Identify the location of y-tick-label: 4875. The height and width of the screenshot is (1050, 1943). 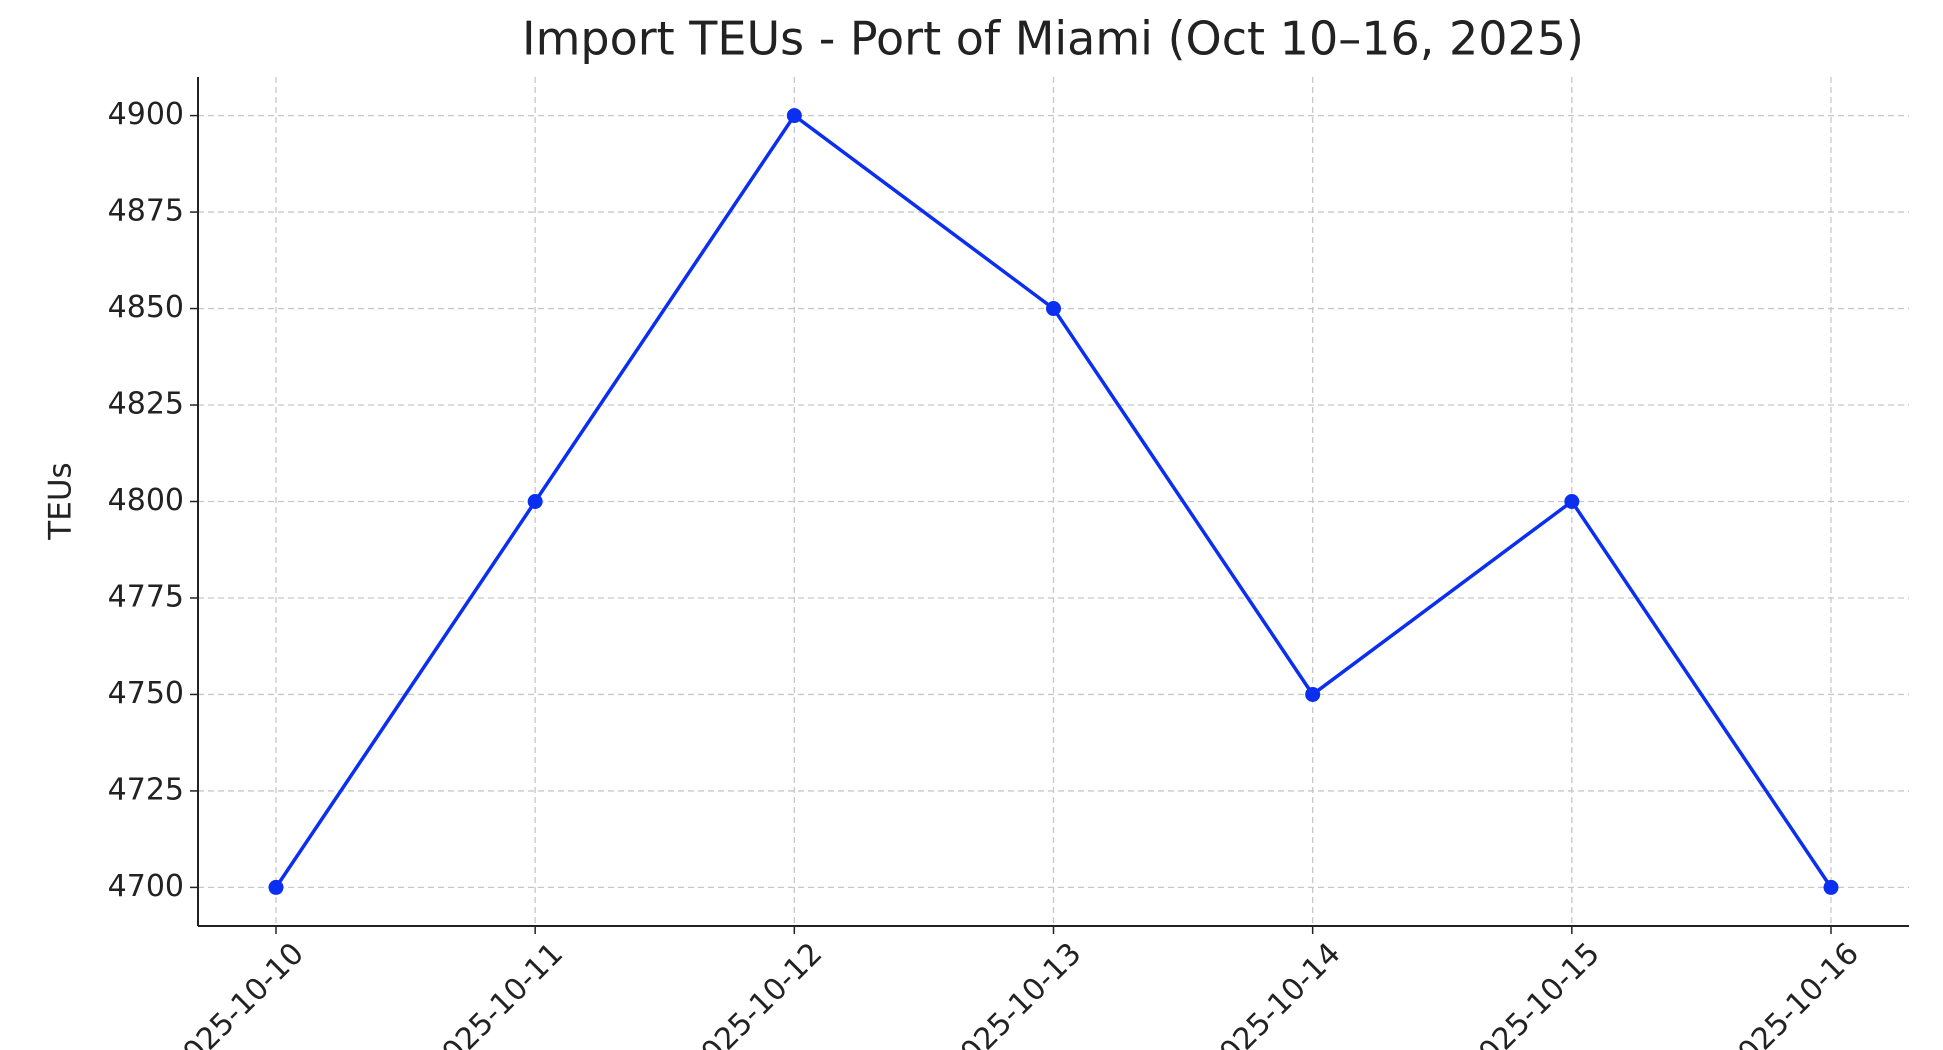
(146, 211).